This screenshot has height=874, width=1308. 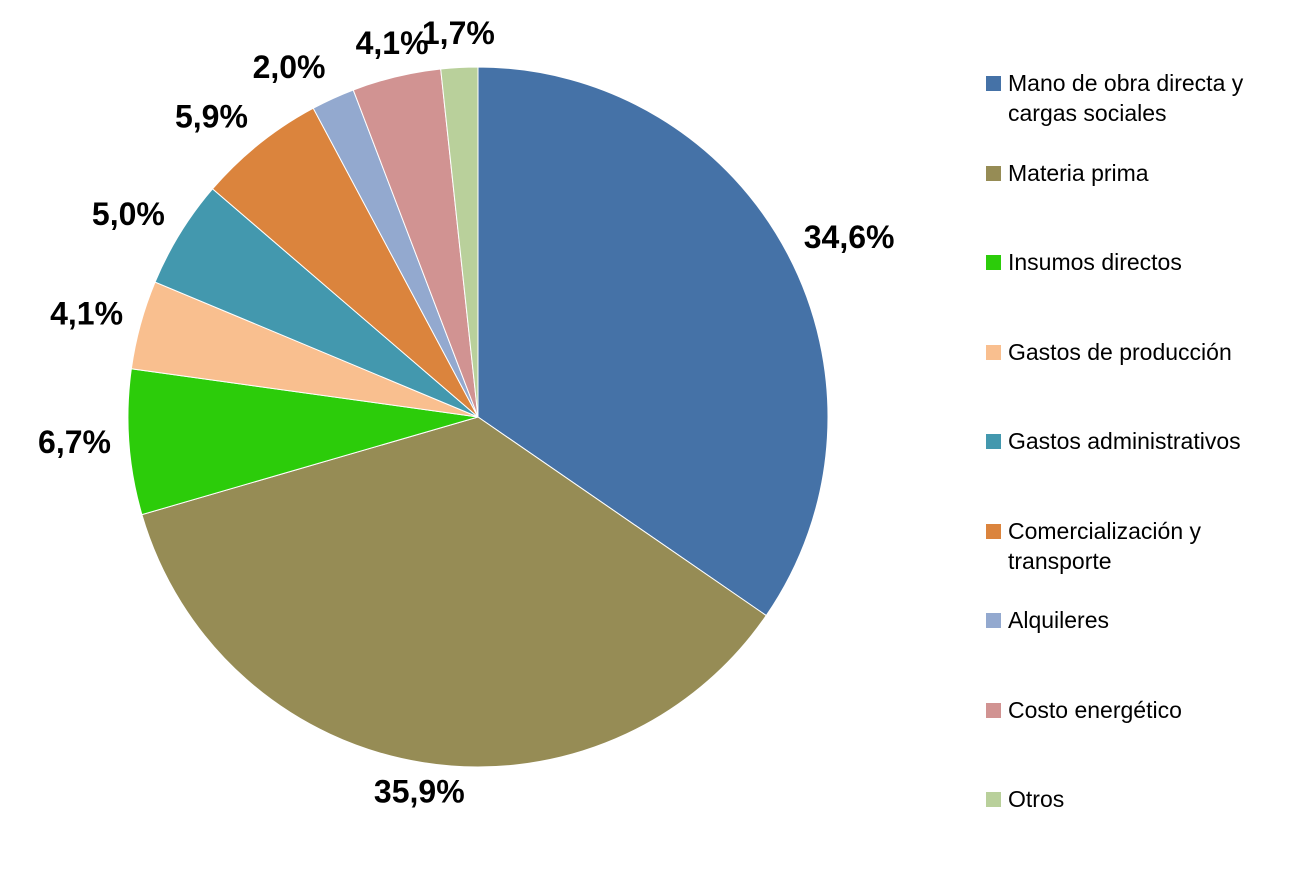 What do you see at coordinates (1124, 441) in the screenshot?
I see `legend-label: Gastos administrativos` at bounding box center [1124, 441].